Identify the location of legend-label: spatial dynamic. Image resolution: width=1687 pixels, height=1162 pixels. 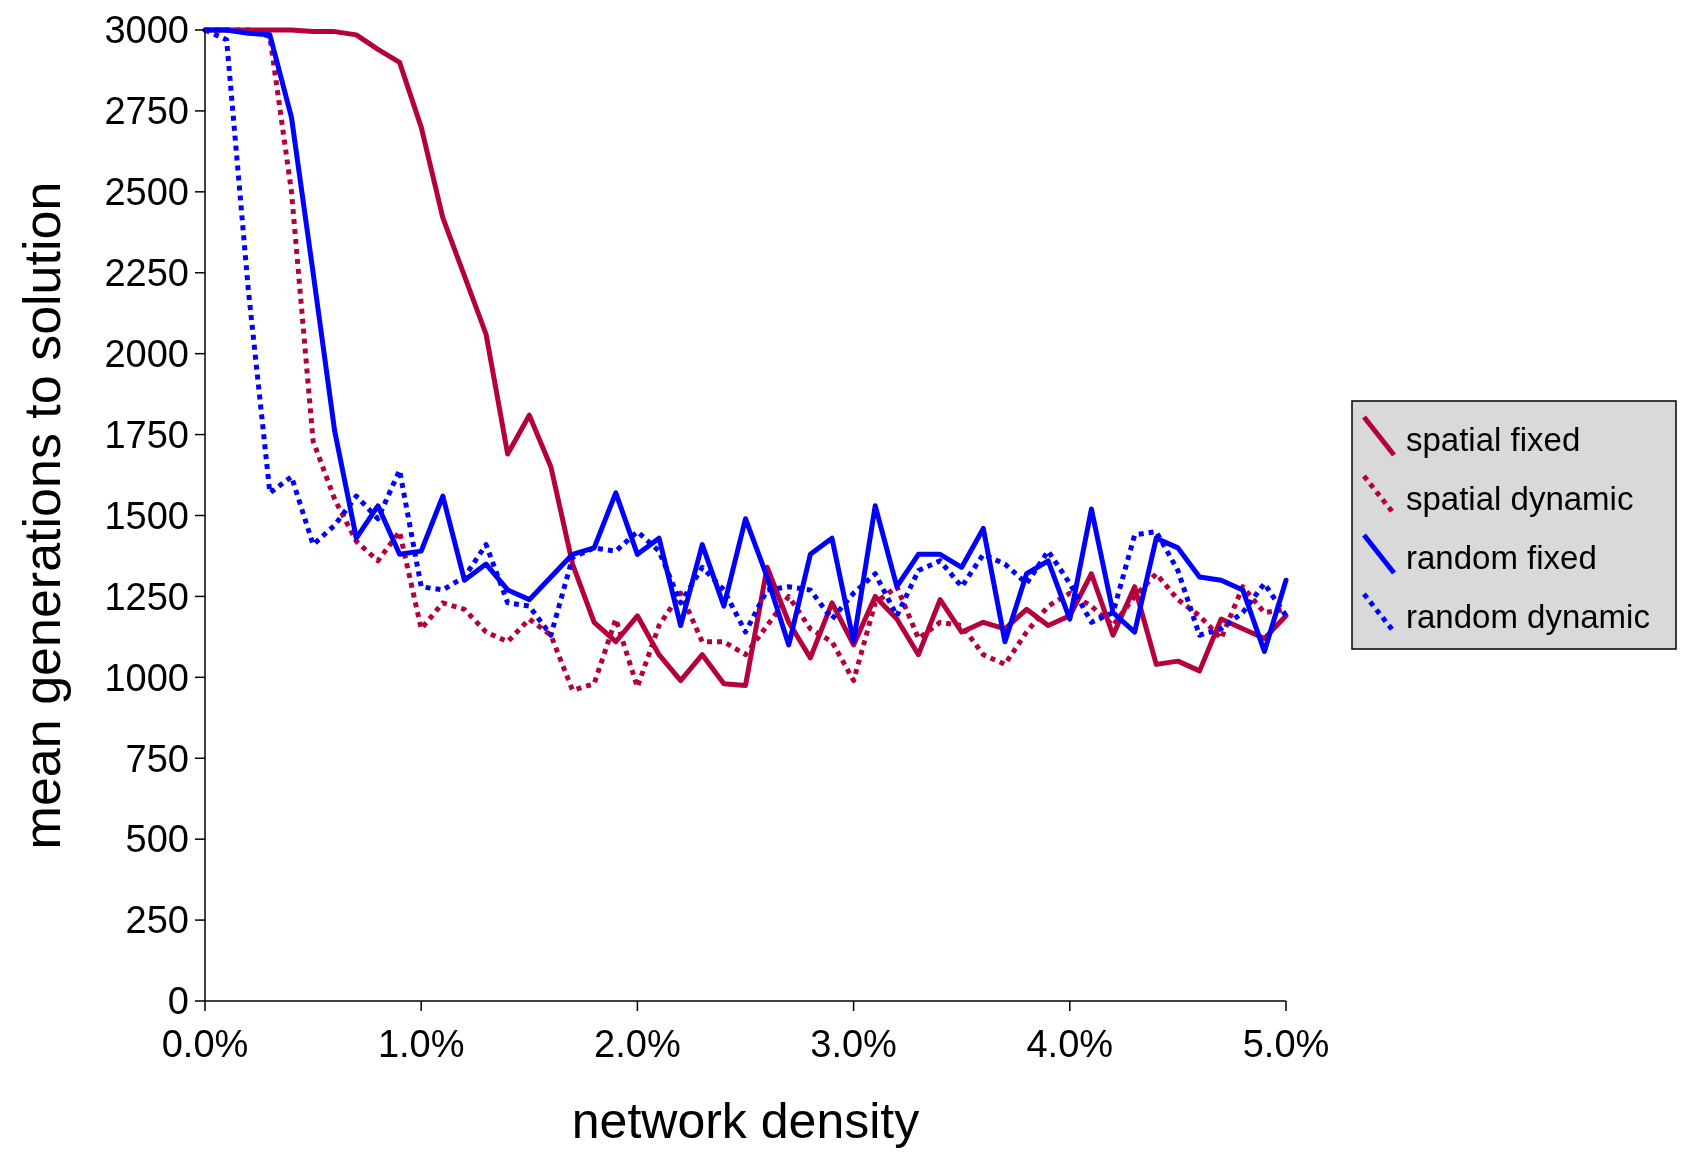
(1520, 498).